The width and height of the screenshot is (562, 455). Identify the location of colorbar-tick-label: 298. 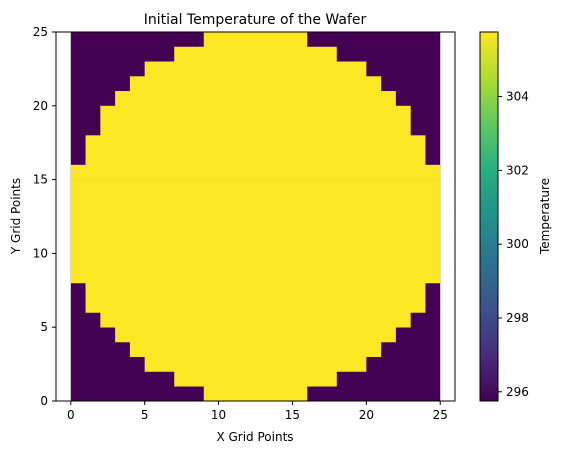
(517, 318).